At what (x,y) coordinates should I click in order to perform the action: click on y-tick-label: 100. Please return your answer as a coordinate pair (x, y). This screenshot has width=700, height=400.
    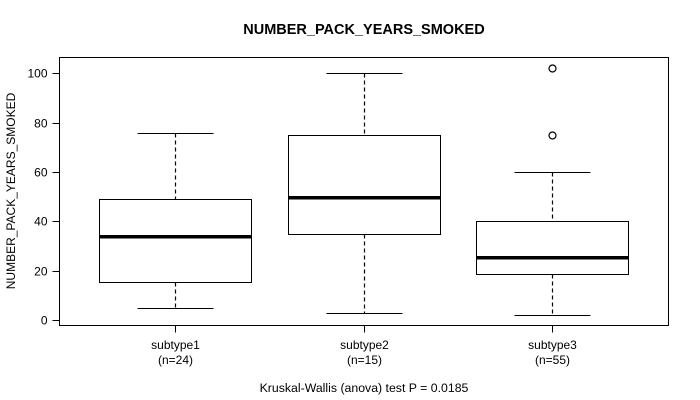
    Looking at the image, I should click on (37, 74).